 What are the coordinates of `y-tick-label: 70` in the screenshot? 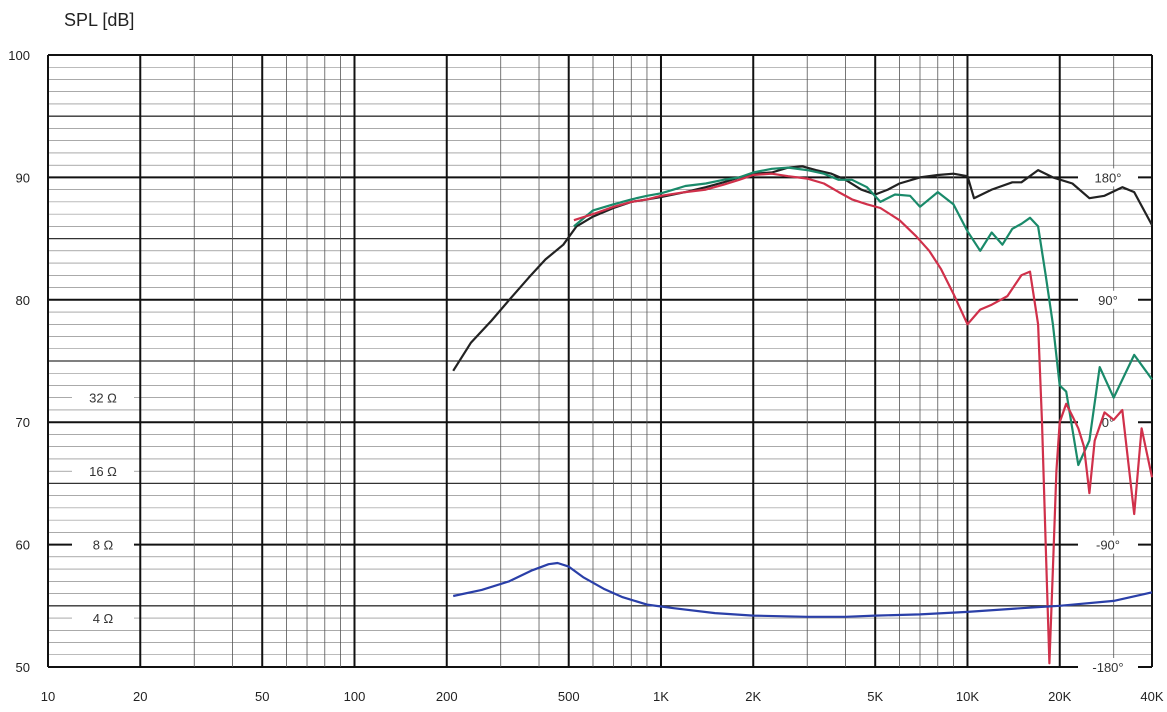 It's located at (23, 422).